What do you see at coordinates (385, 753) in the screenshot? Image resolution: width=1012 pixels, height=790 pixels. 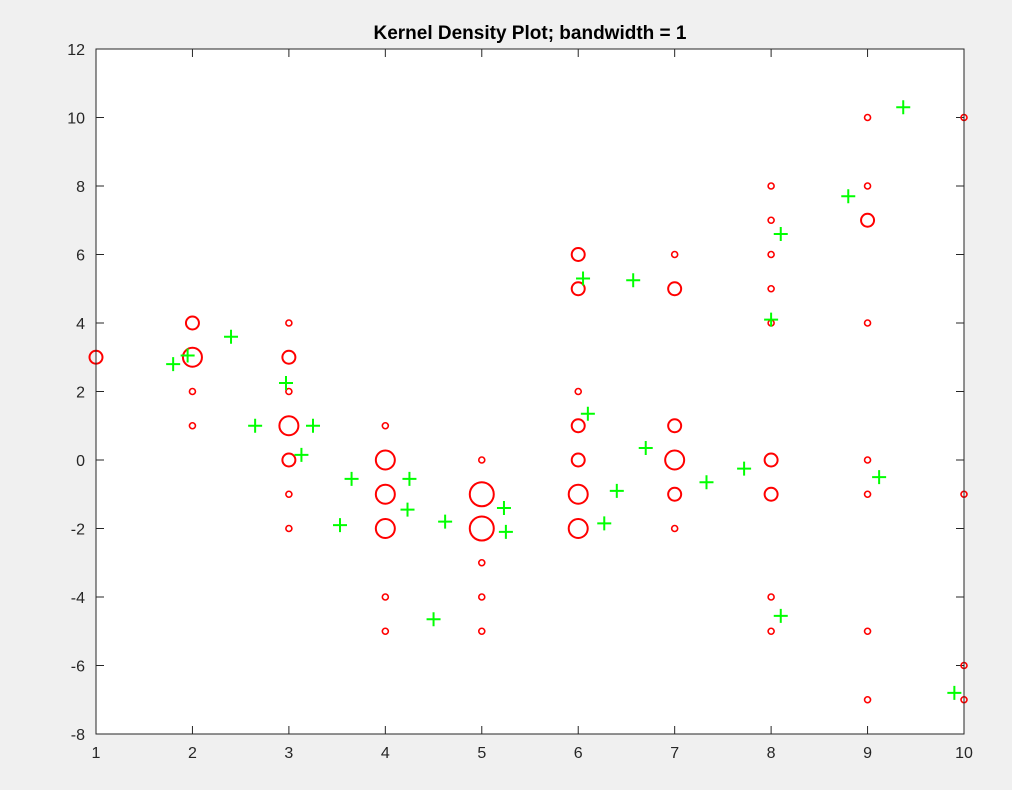 I see `x-tick-label: 4` at bounding box center [385, 753].